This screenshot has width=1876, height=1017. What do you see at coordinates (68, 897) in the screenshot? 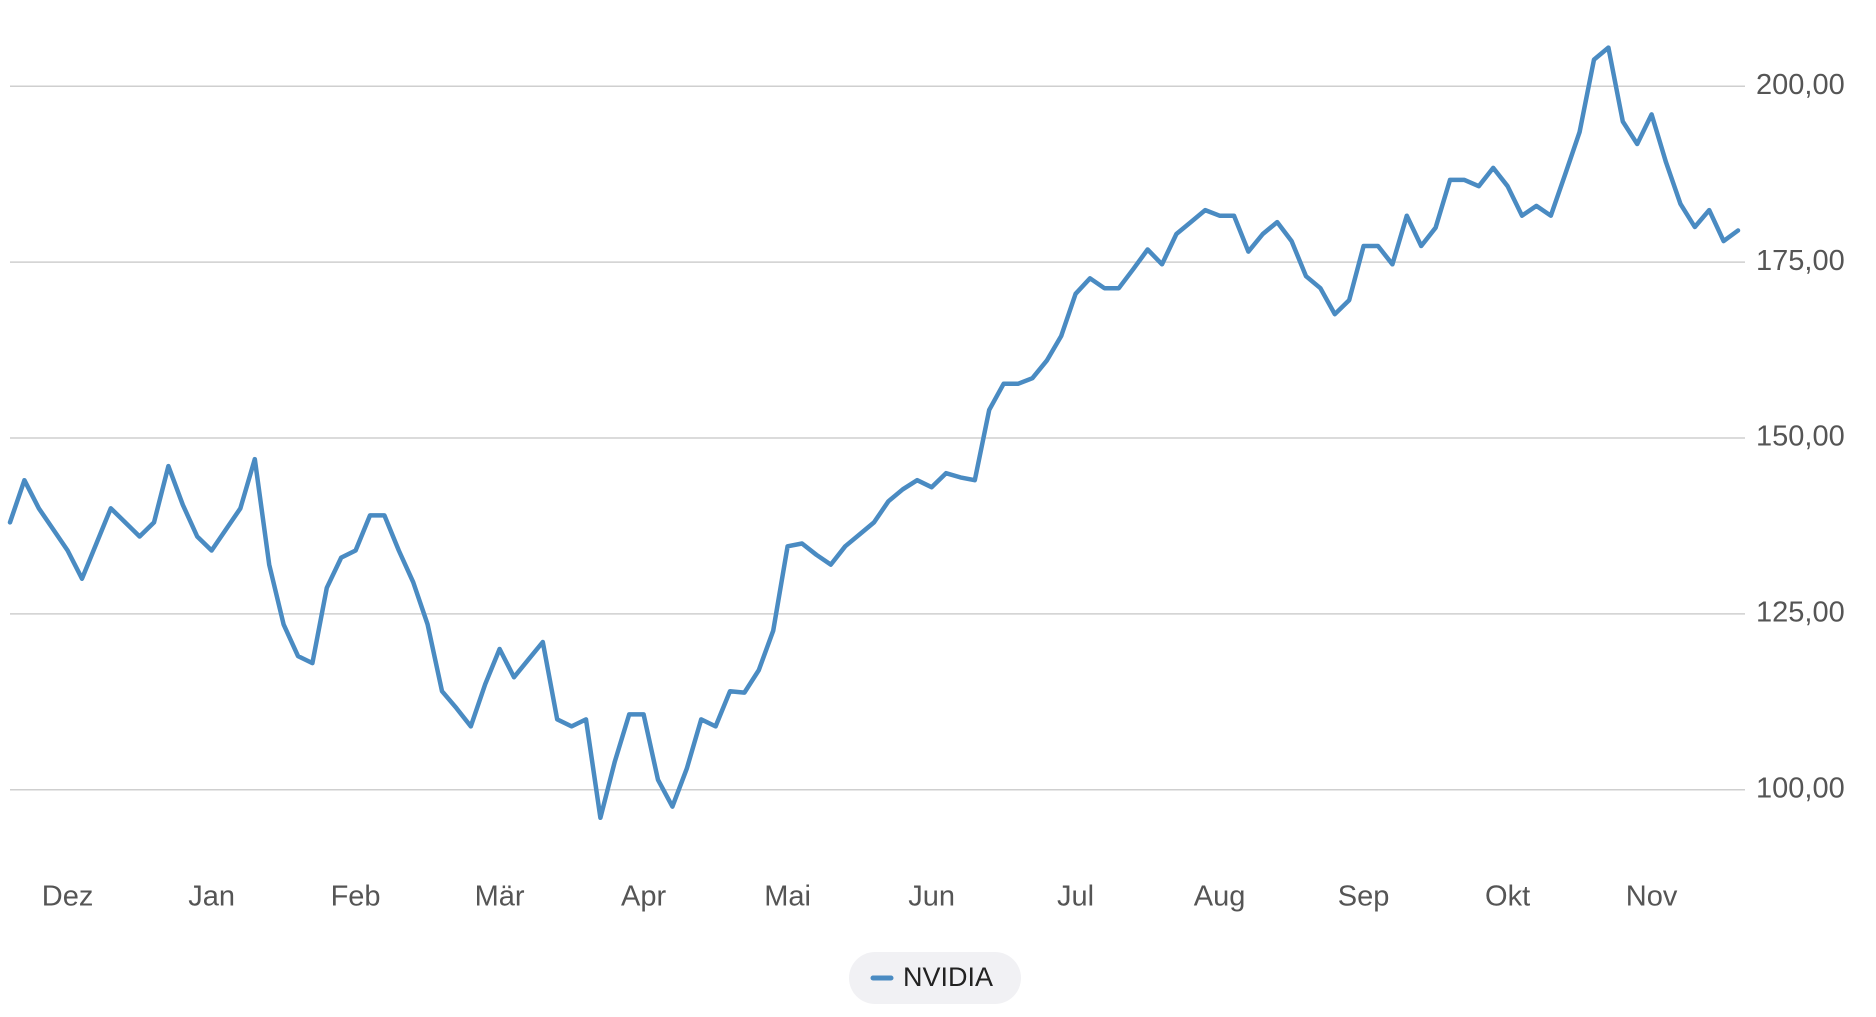
I see `x-tick-label: Dez` at bounding box center [68, 897].